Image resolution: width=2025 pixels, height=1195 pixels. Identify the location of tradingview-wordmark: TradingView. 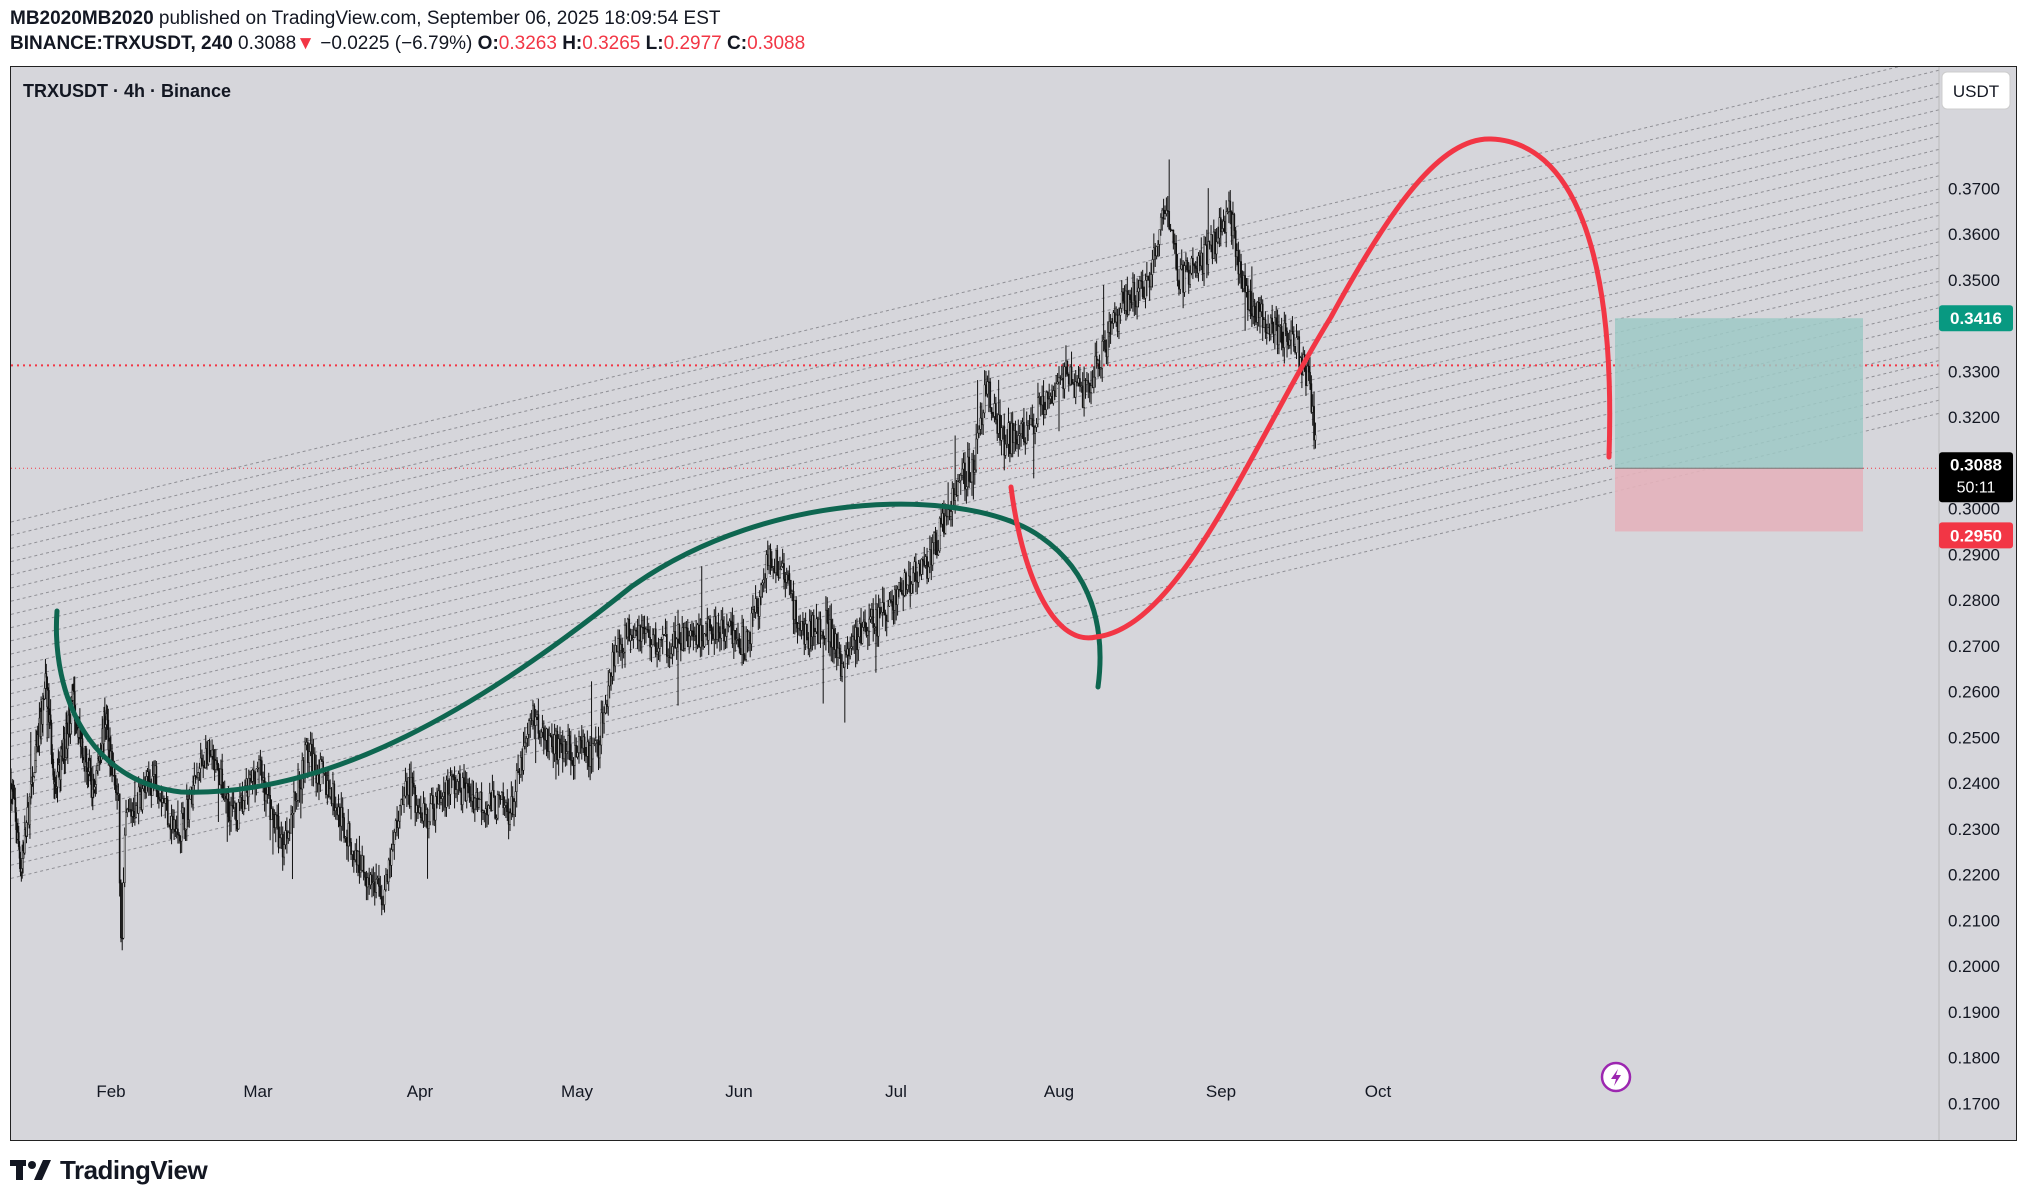
(134, 1169).